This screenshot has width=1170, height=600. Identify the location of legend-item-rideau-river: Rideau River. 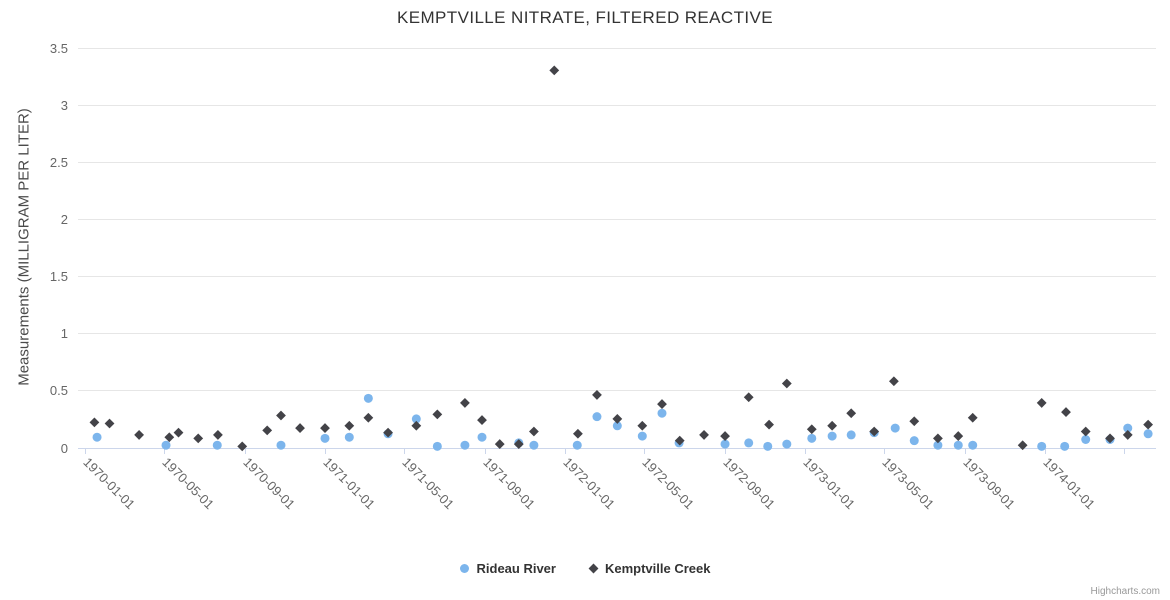
(507, 568).